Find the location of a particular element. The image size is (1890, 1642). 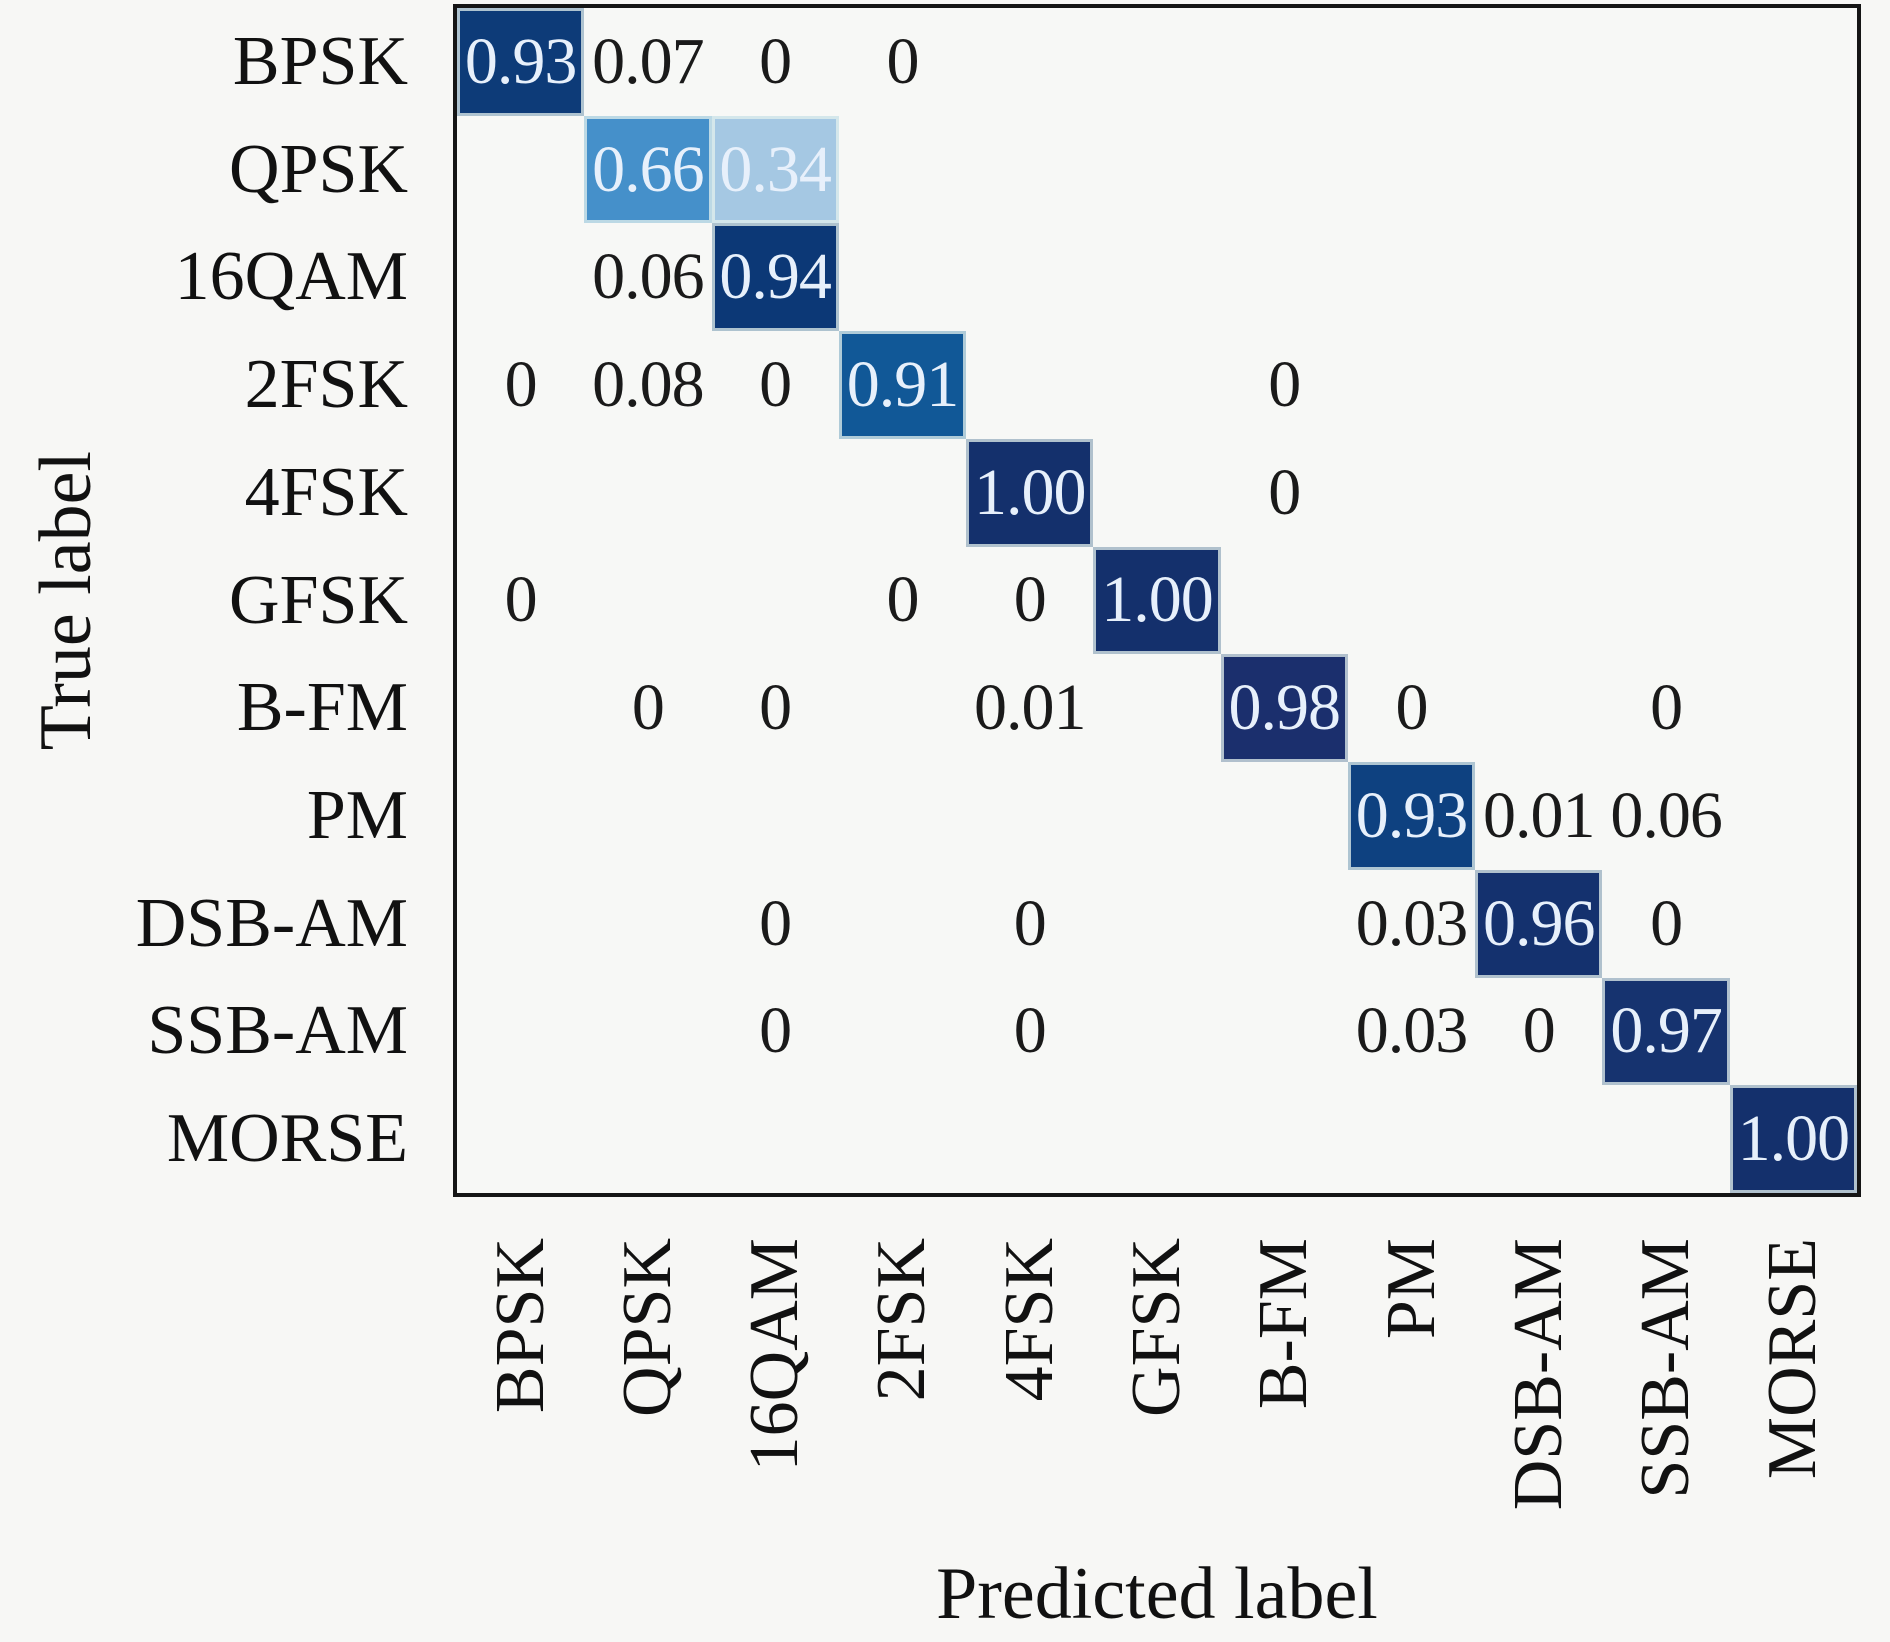

y-tick-label: 16QAM is located at coordinates (291, 277).